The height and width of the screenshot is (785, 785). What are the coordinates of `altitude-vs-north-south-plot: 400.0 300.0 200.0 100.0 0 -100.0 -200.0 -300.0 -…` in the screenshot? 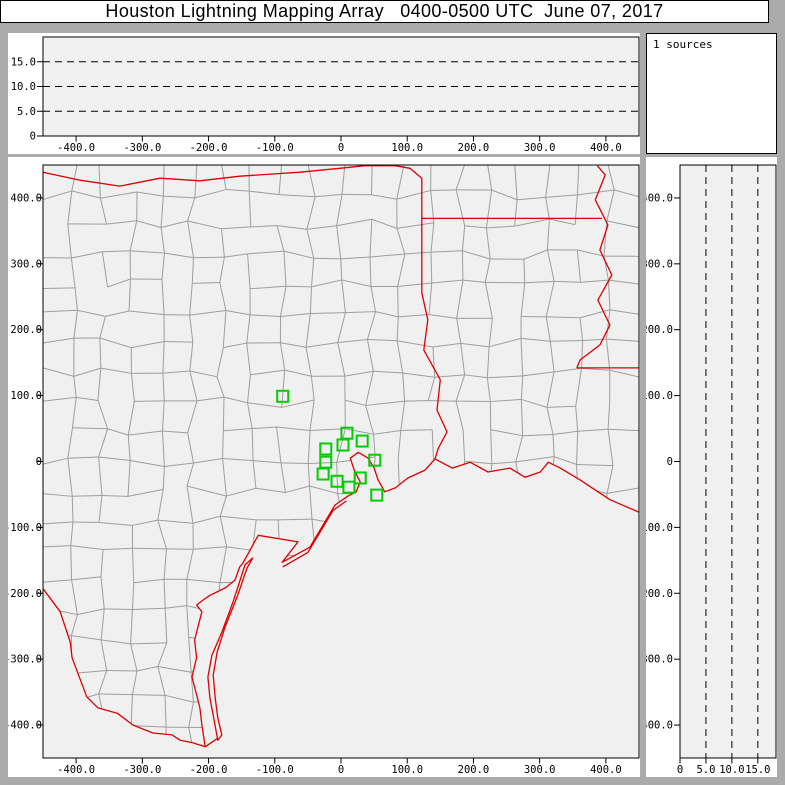 It's located at (711, 470).